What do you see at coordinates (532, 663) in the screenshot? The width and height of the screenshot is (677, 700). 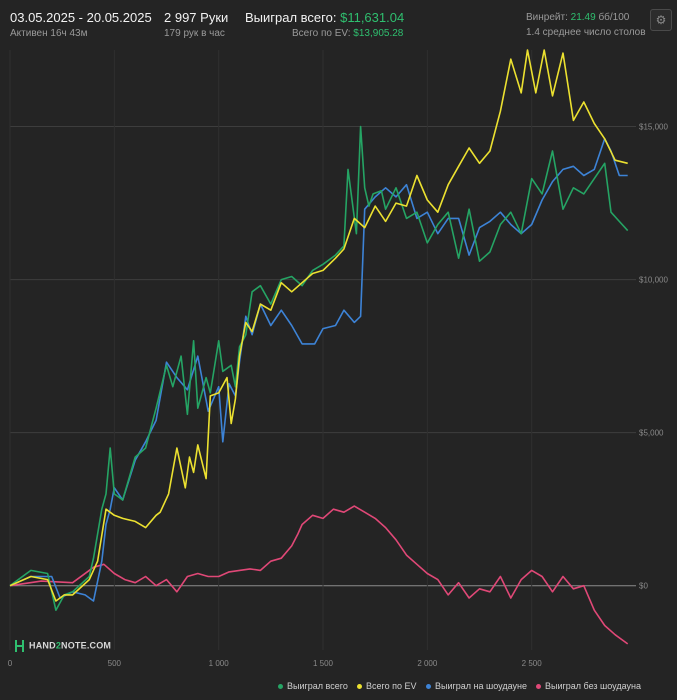 I see `x-tick-label: 2 500` at bounding box center [532, 663].